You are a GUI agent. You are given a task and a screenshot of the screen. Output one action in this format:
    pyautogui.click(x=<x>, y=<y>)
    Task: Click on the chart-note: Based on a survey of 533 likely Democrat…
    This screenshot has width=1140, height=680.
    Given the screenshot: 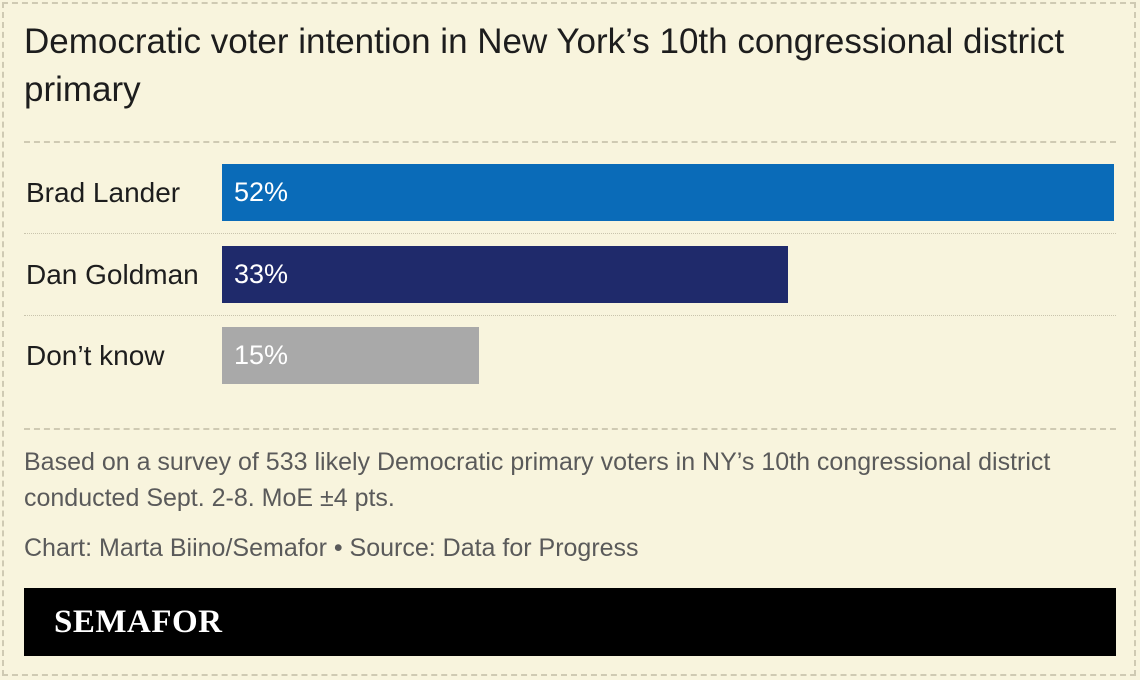 What is the action you would take?
    pyautogui.click(x=537, y=480)
    